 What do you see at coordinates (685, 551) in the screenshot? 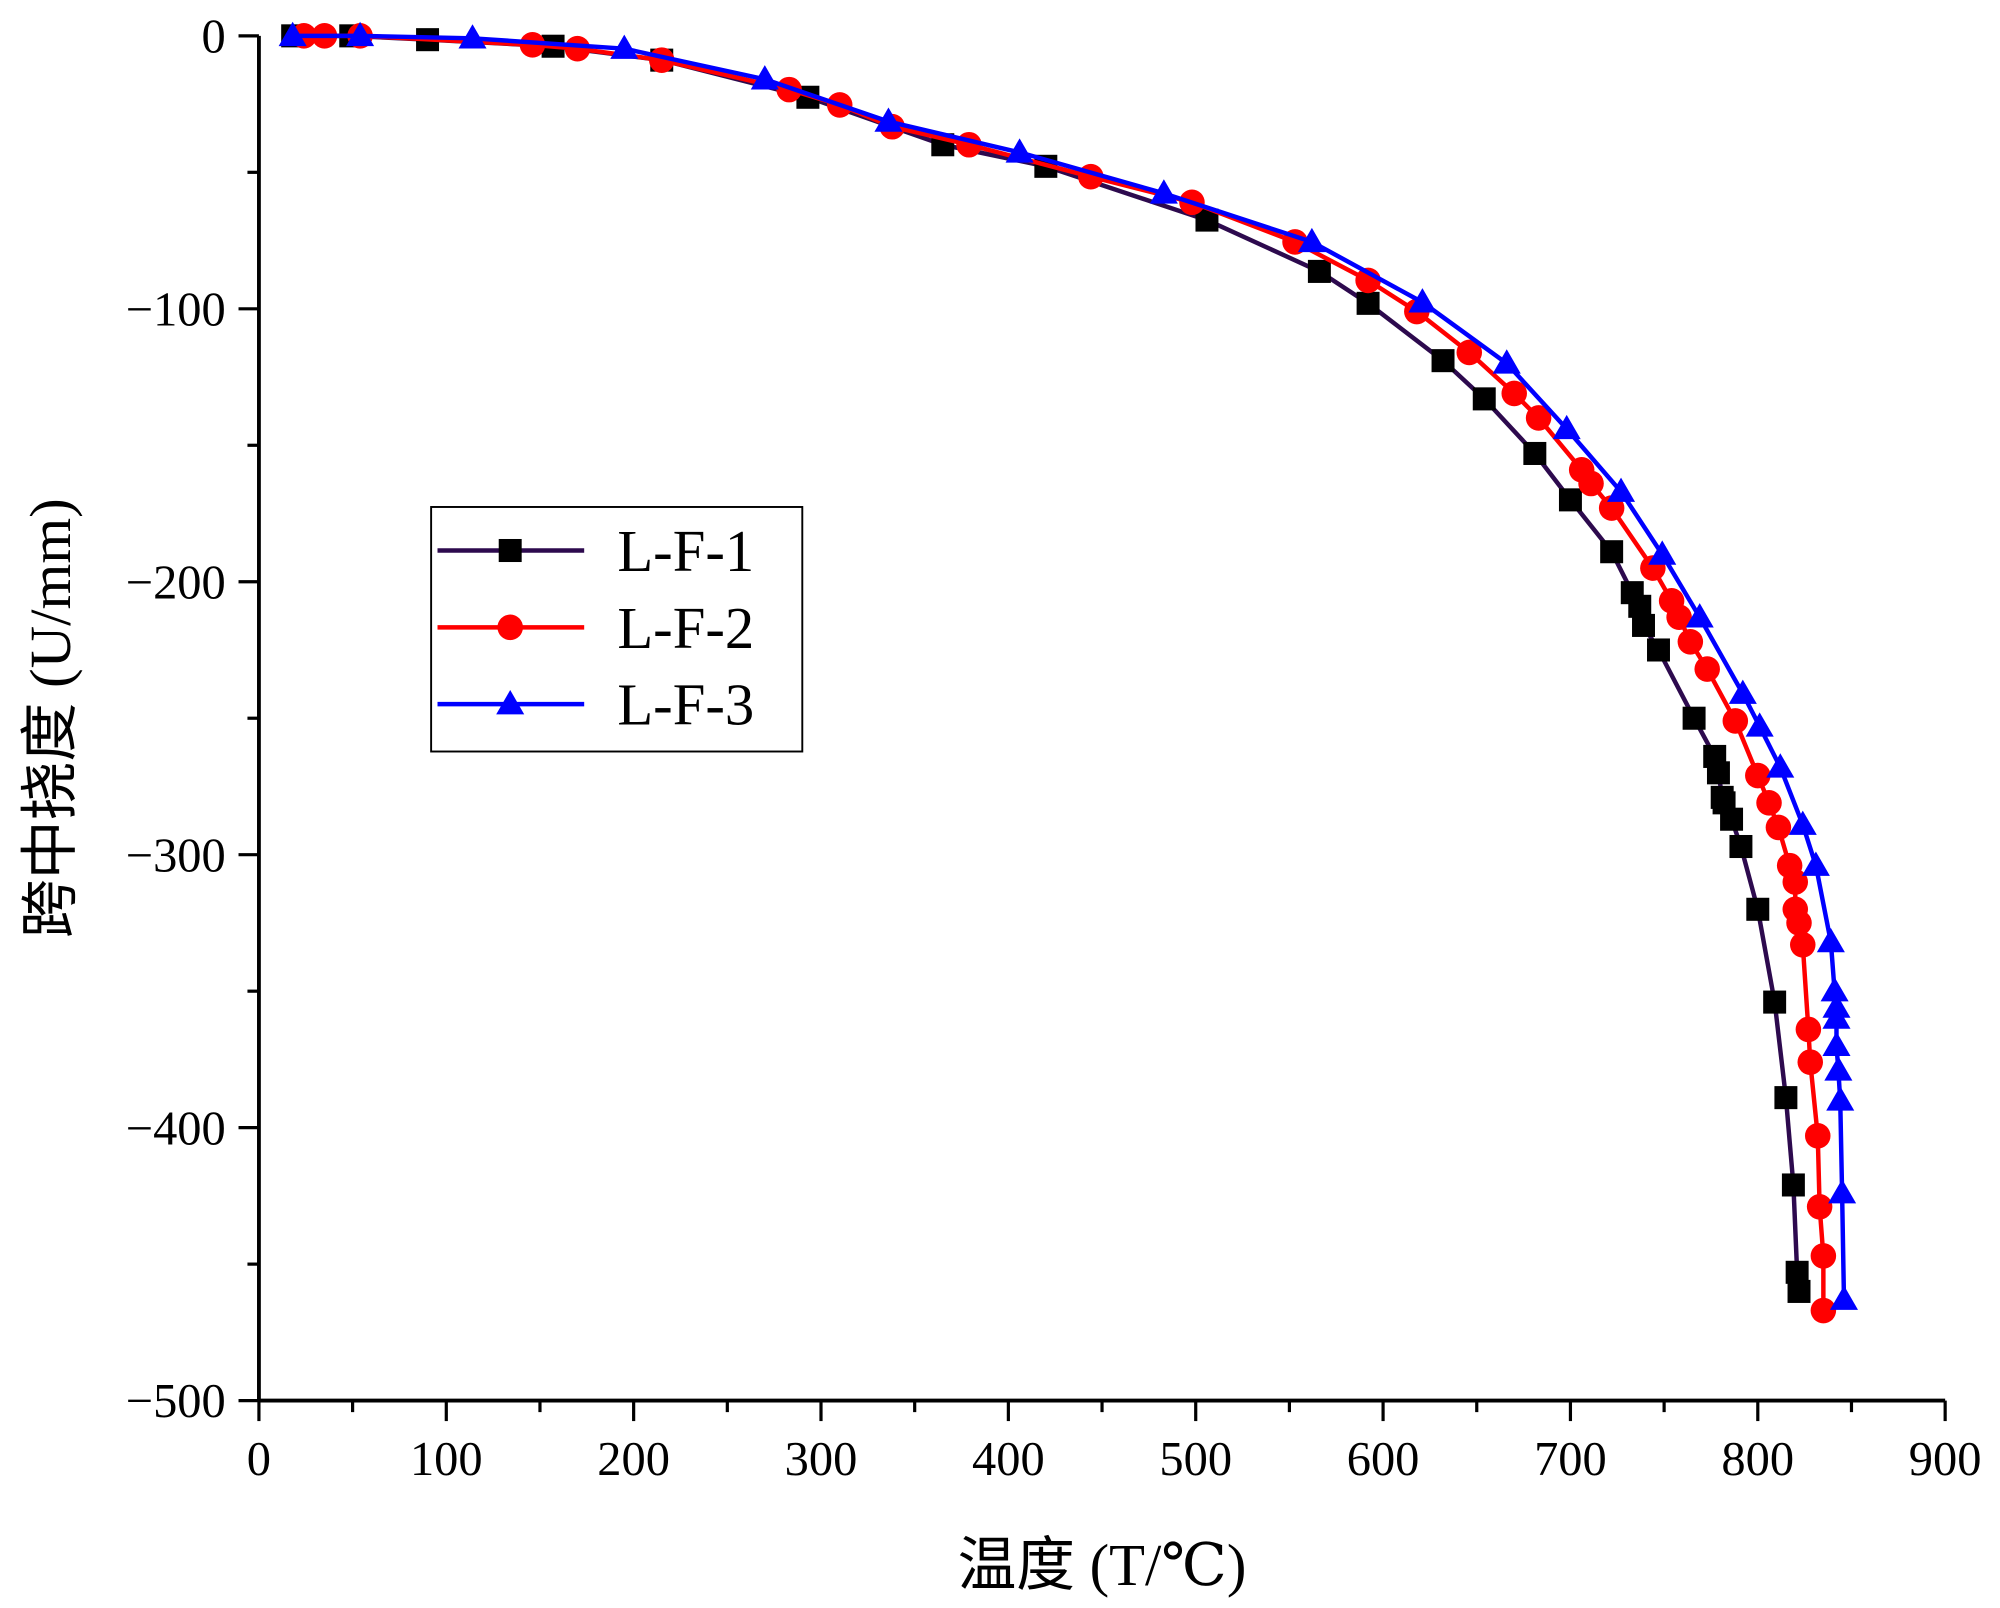
I see `legend-label: L-F-1` at bounding box center [685, 551].